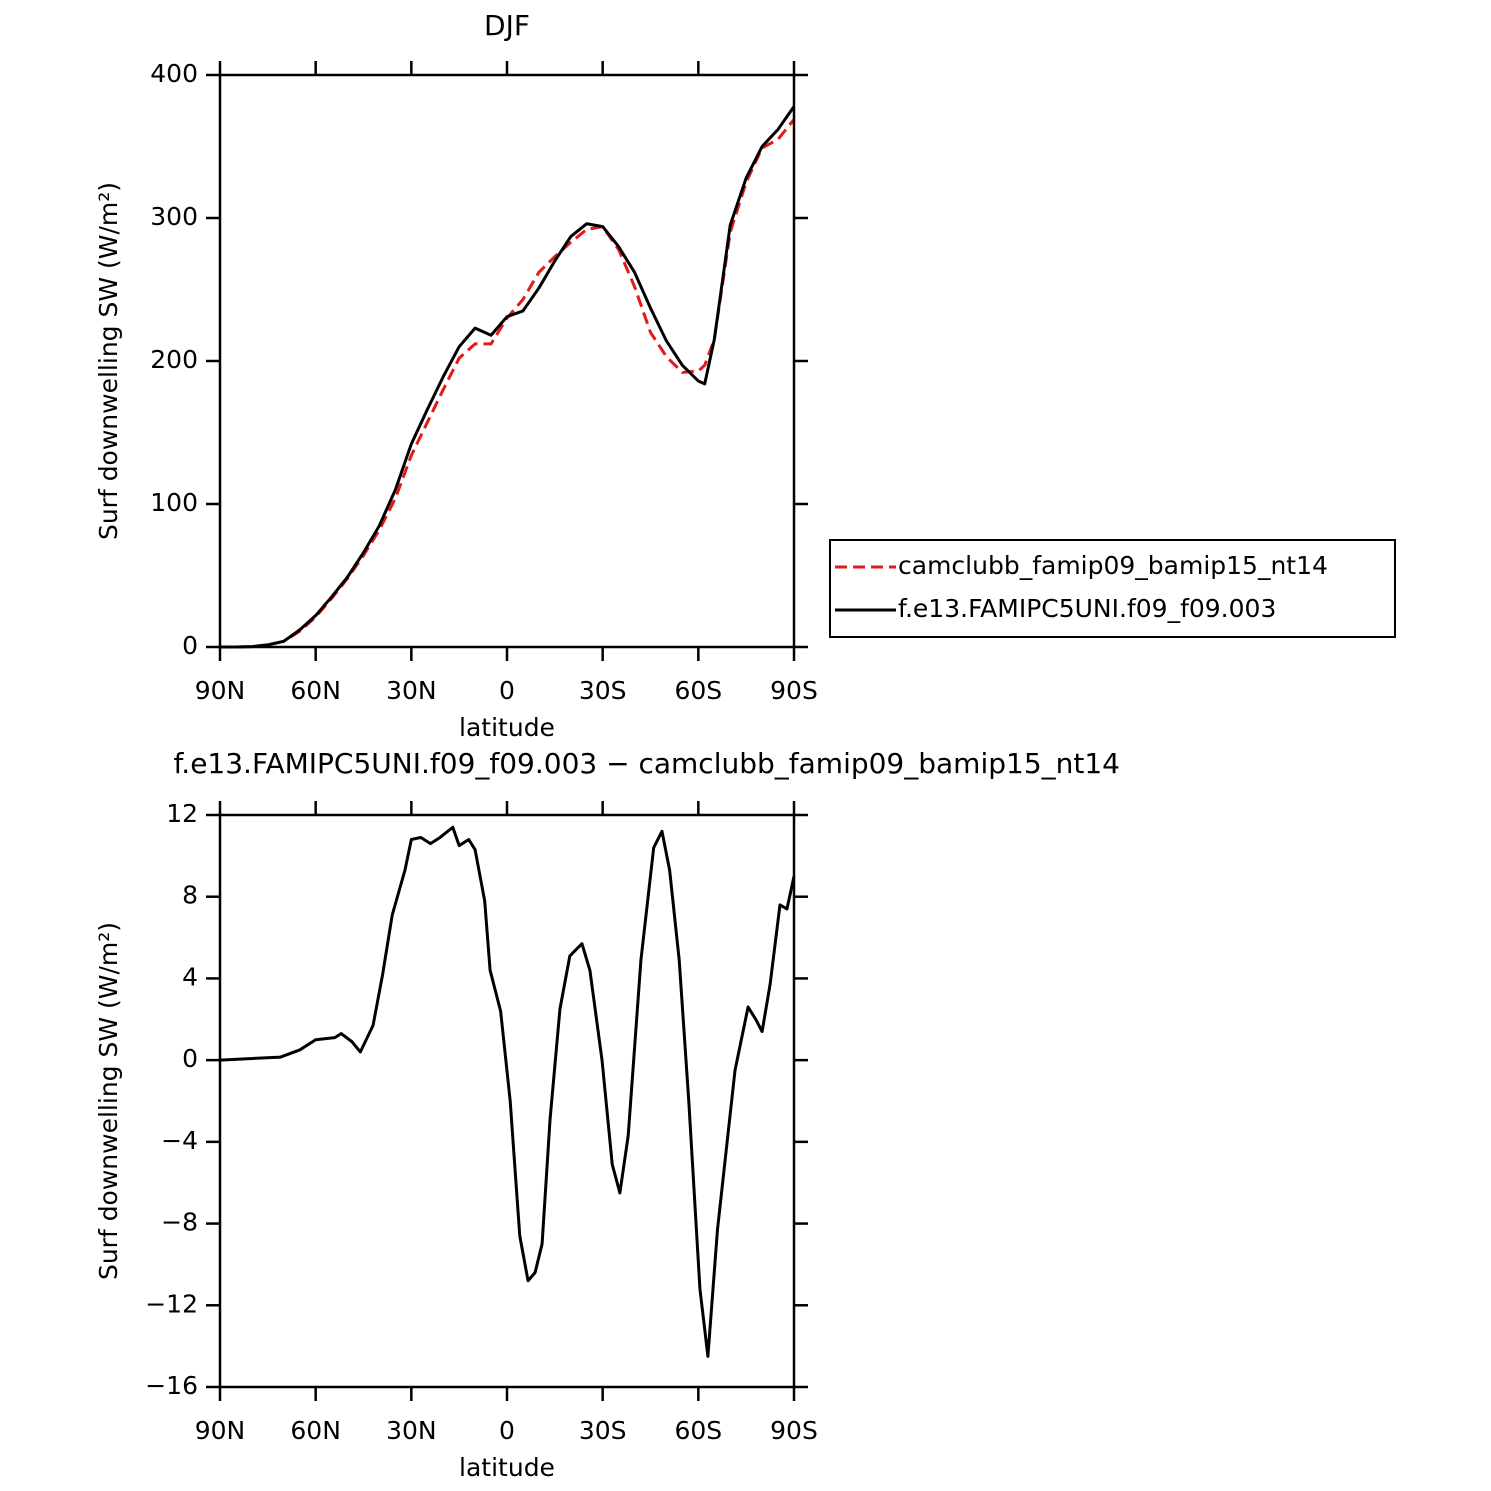 The image size is (1491, 1491). Describe the element at coordinates (182, 813) in the screenshot. I see `y-tick-label: 12` at that location.